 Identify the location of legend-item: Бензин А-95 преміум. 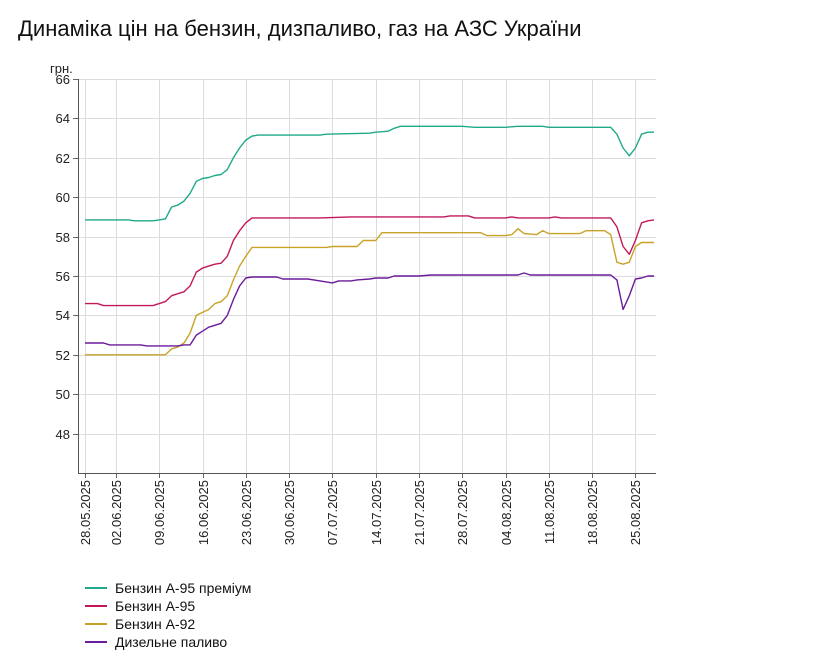
(168, 588).